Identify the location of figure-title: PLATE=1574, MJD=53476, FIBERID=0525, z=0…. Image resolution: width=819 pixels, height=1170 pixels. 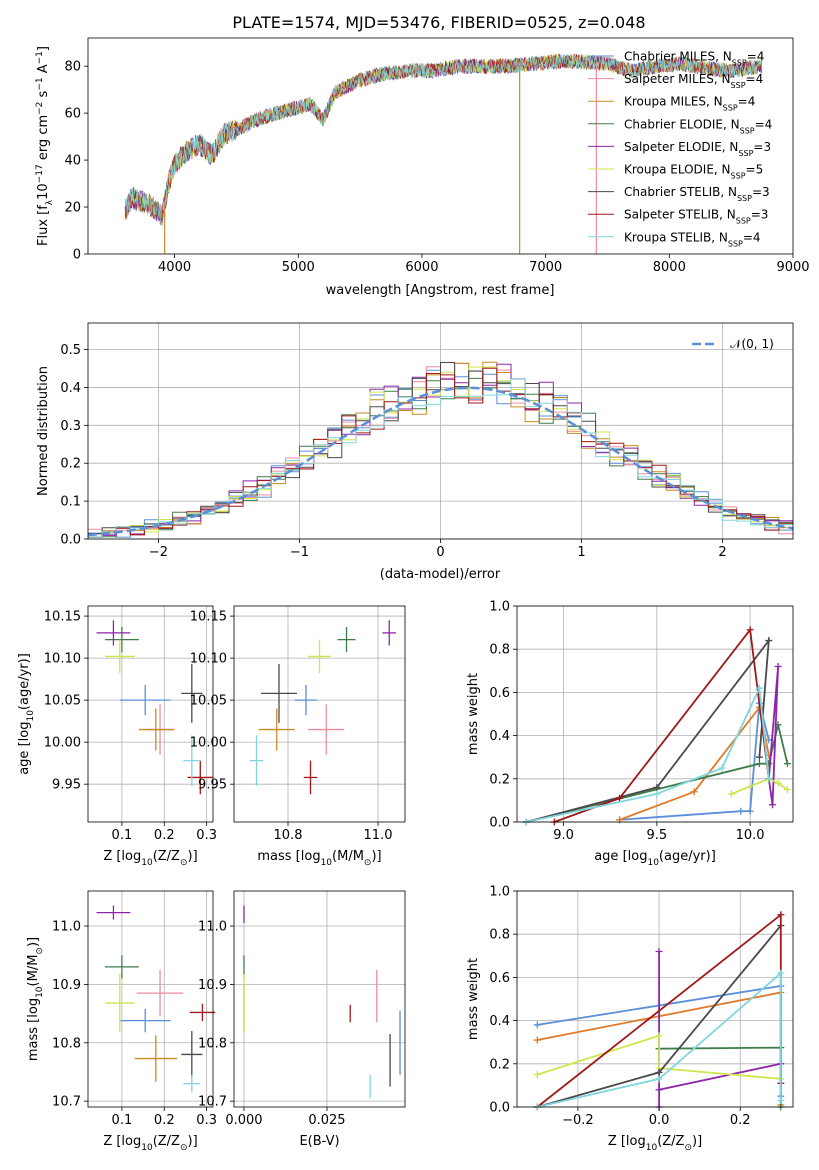
(438, 22).